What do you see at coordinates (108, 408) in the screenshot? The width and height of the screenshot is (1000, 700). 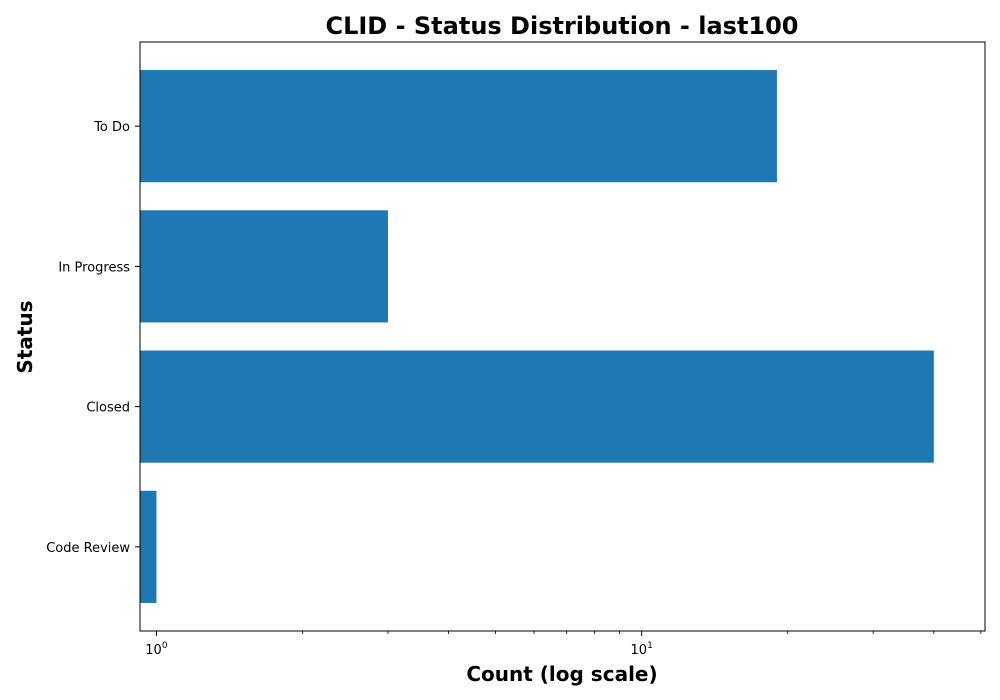 I see `y-tick-label: Closed` at bounding box center [108, 408].